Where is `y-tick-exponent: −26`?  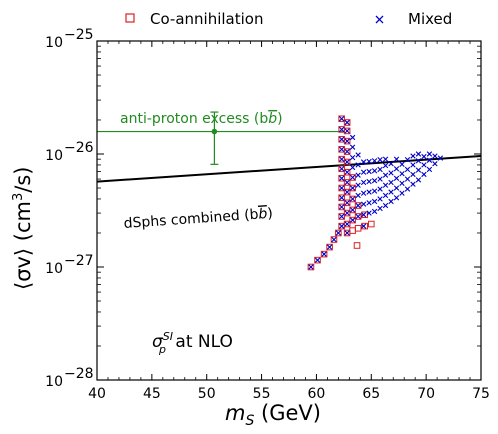
y-tick-exponent: −26 is located at coordinates (79, 148).